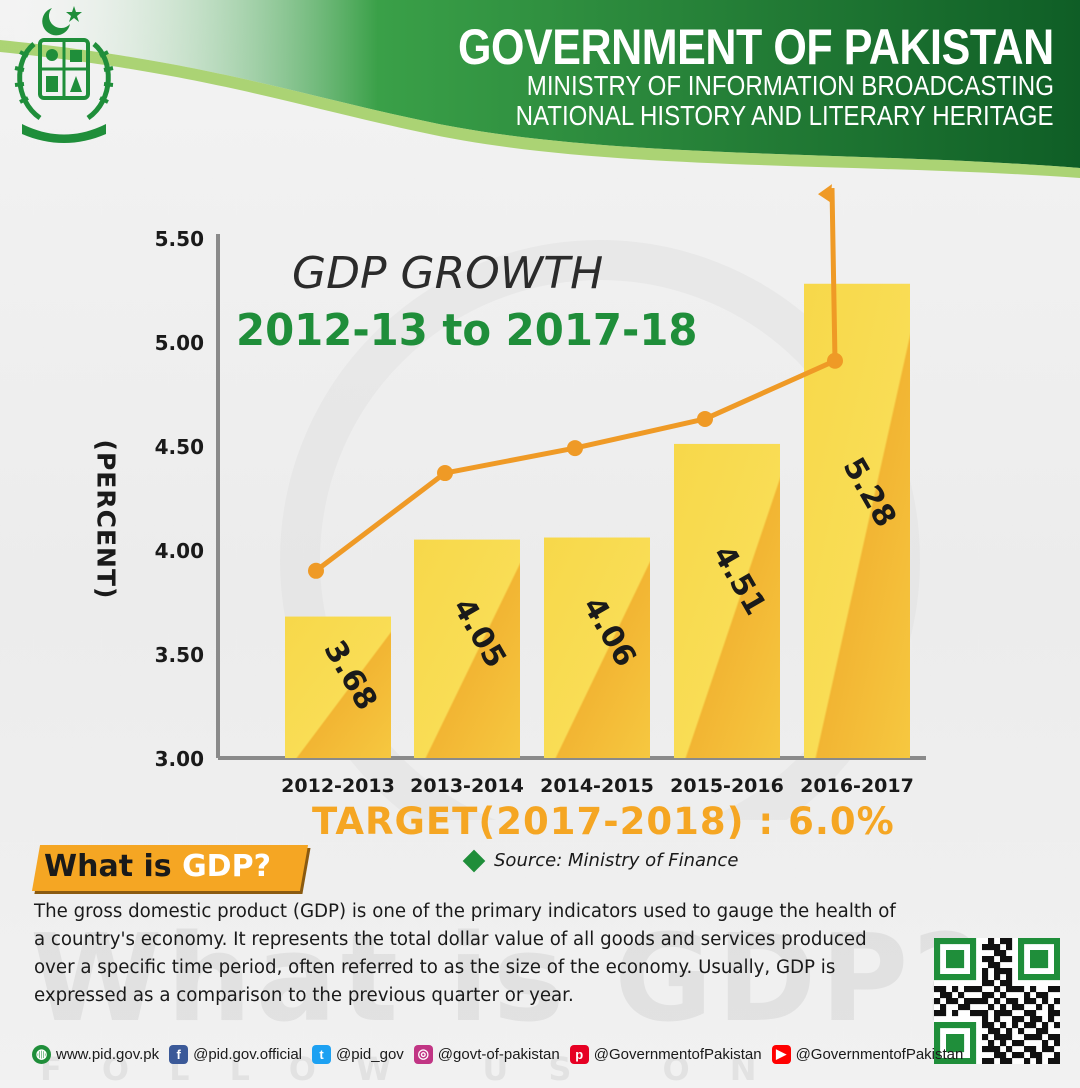 This screenshot has height=1088, width=1080. I want to click on qr-code-icon, so click(997, 1001).